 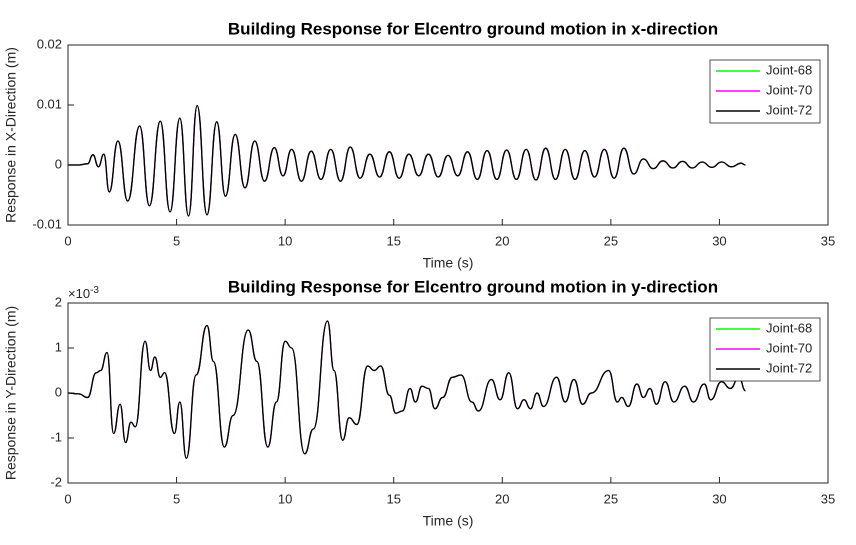 What do you see at coordinates (79, 293) in the screenshot?
I see `exponent-base: ×10` at bounding box center [79, 293].